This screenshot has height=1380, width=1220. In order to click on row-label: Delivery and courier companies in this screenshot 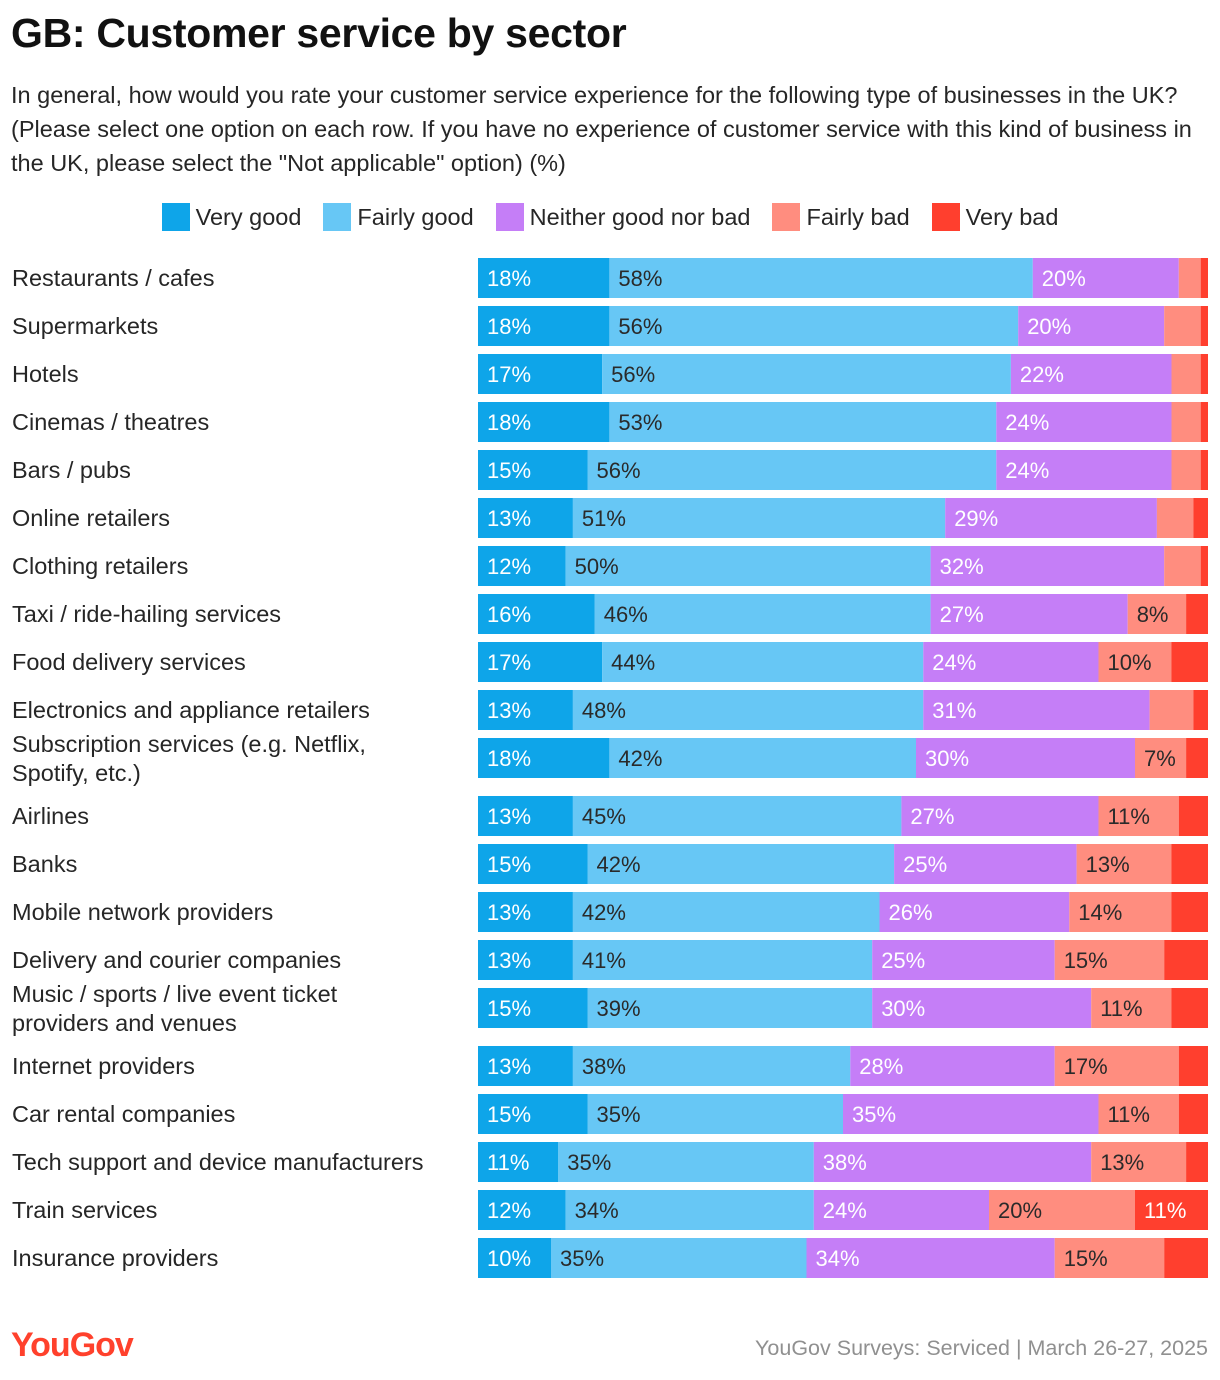, I will do `click(176, 960)`.